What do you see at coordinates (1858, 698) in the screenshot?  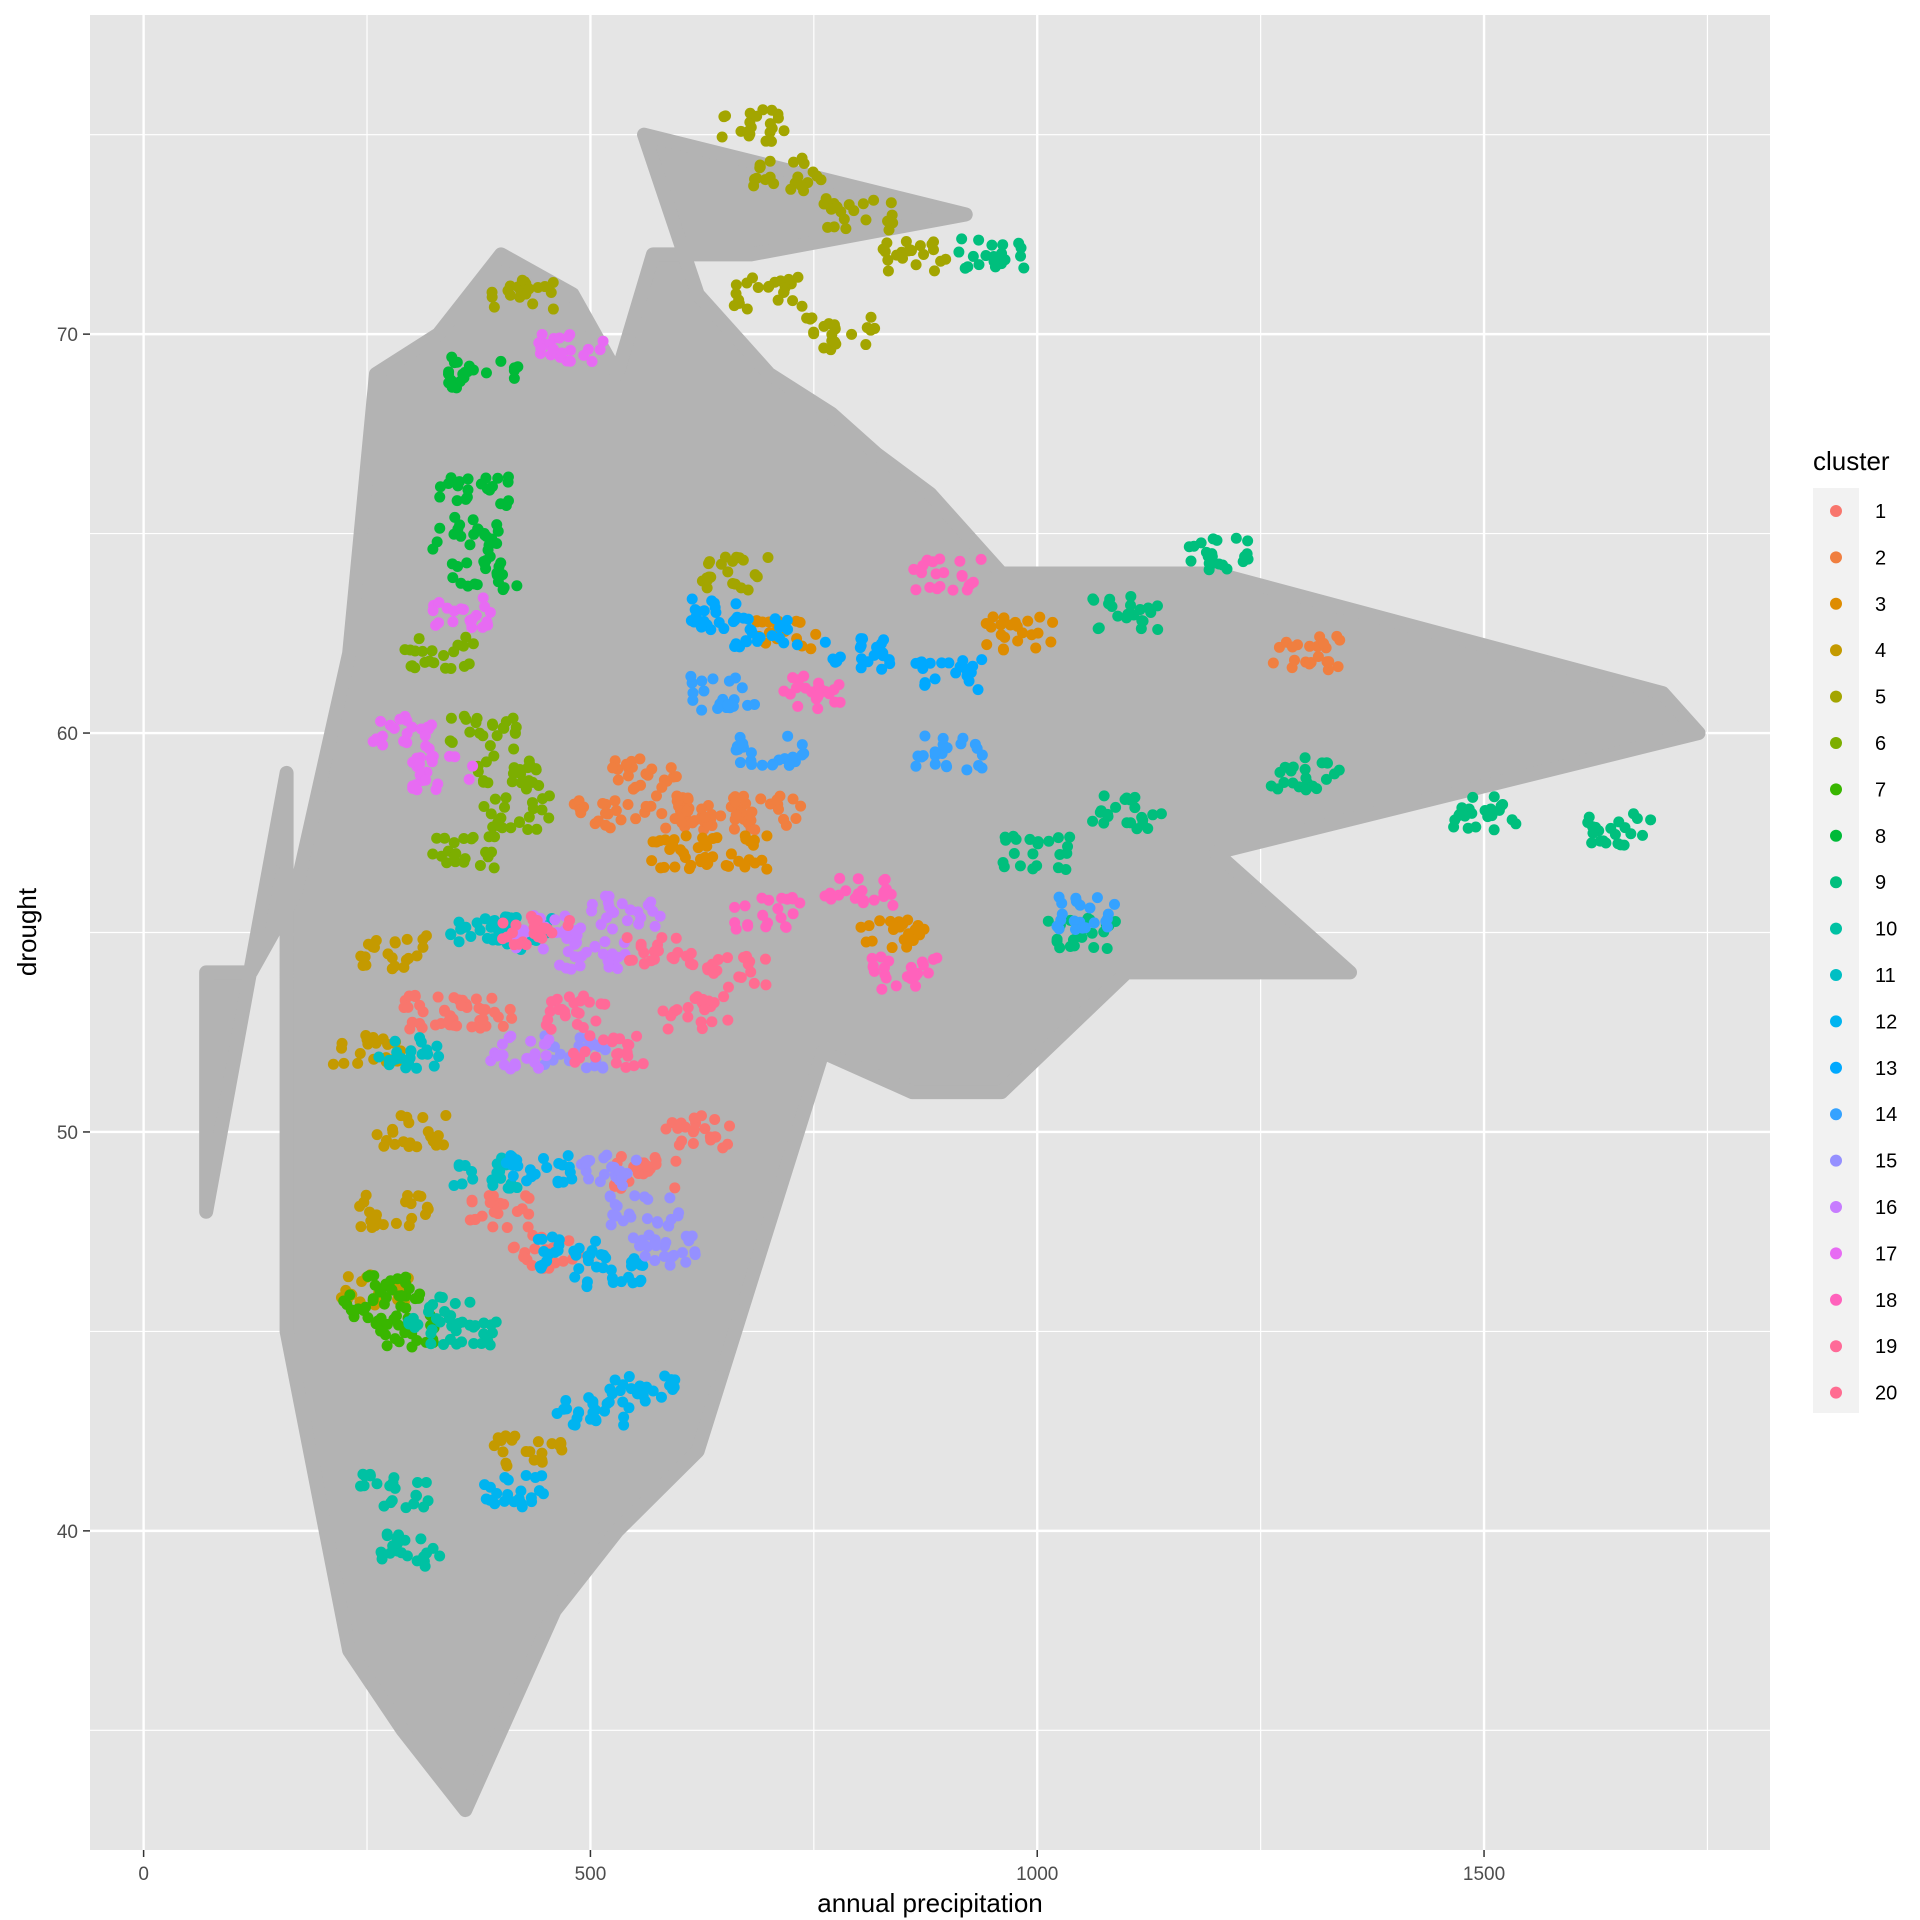 I see `legend-item-5: 5` at bounding box center [1858, 698].